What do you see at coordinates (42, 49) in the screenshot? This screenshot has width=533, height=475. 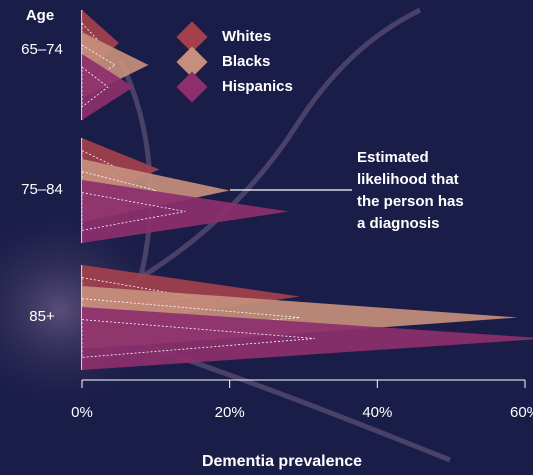 I see `y-tick-label: 65–74` at bounding box center [42, 49].